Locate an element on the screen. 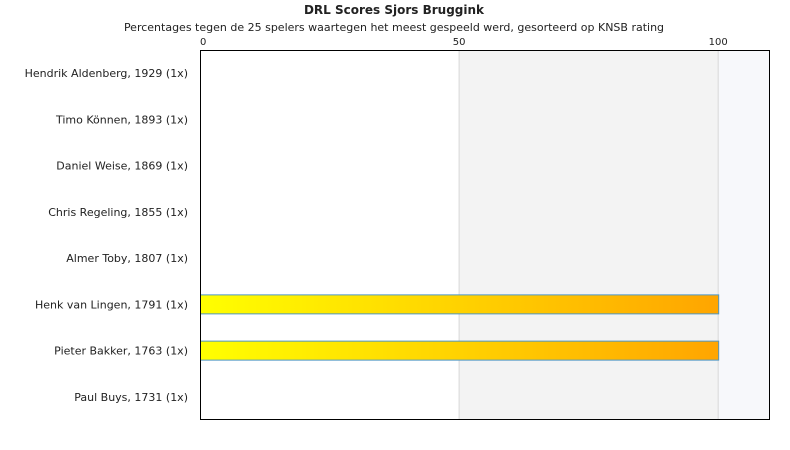  category-label-4: Almer Toby, 1807 (1x) is located at coordinates (127, 258).